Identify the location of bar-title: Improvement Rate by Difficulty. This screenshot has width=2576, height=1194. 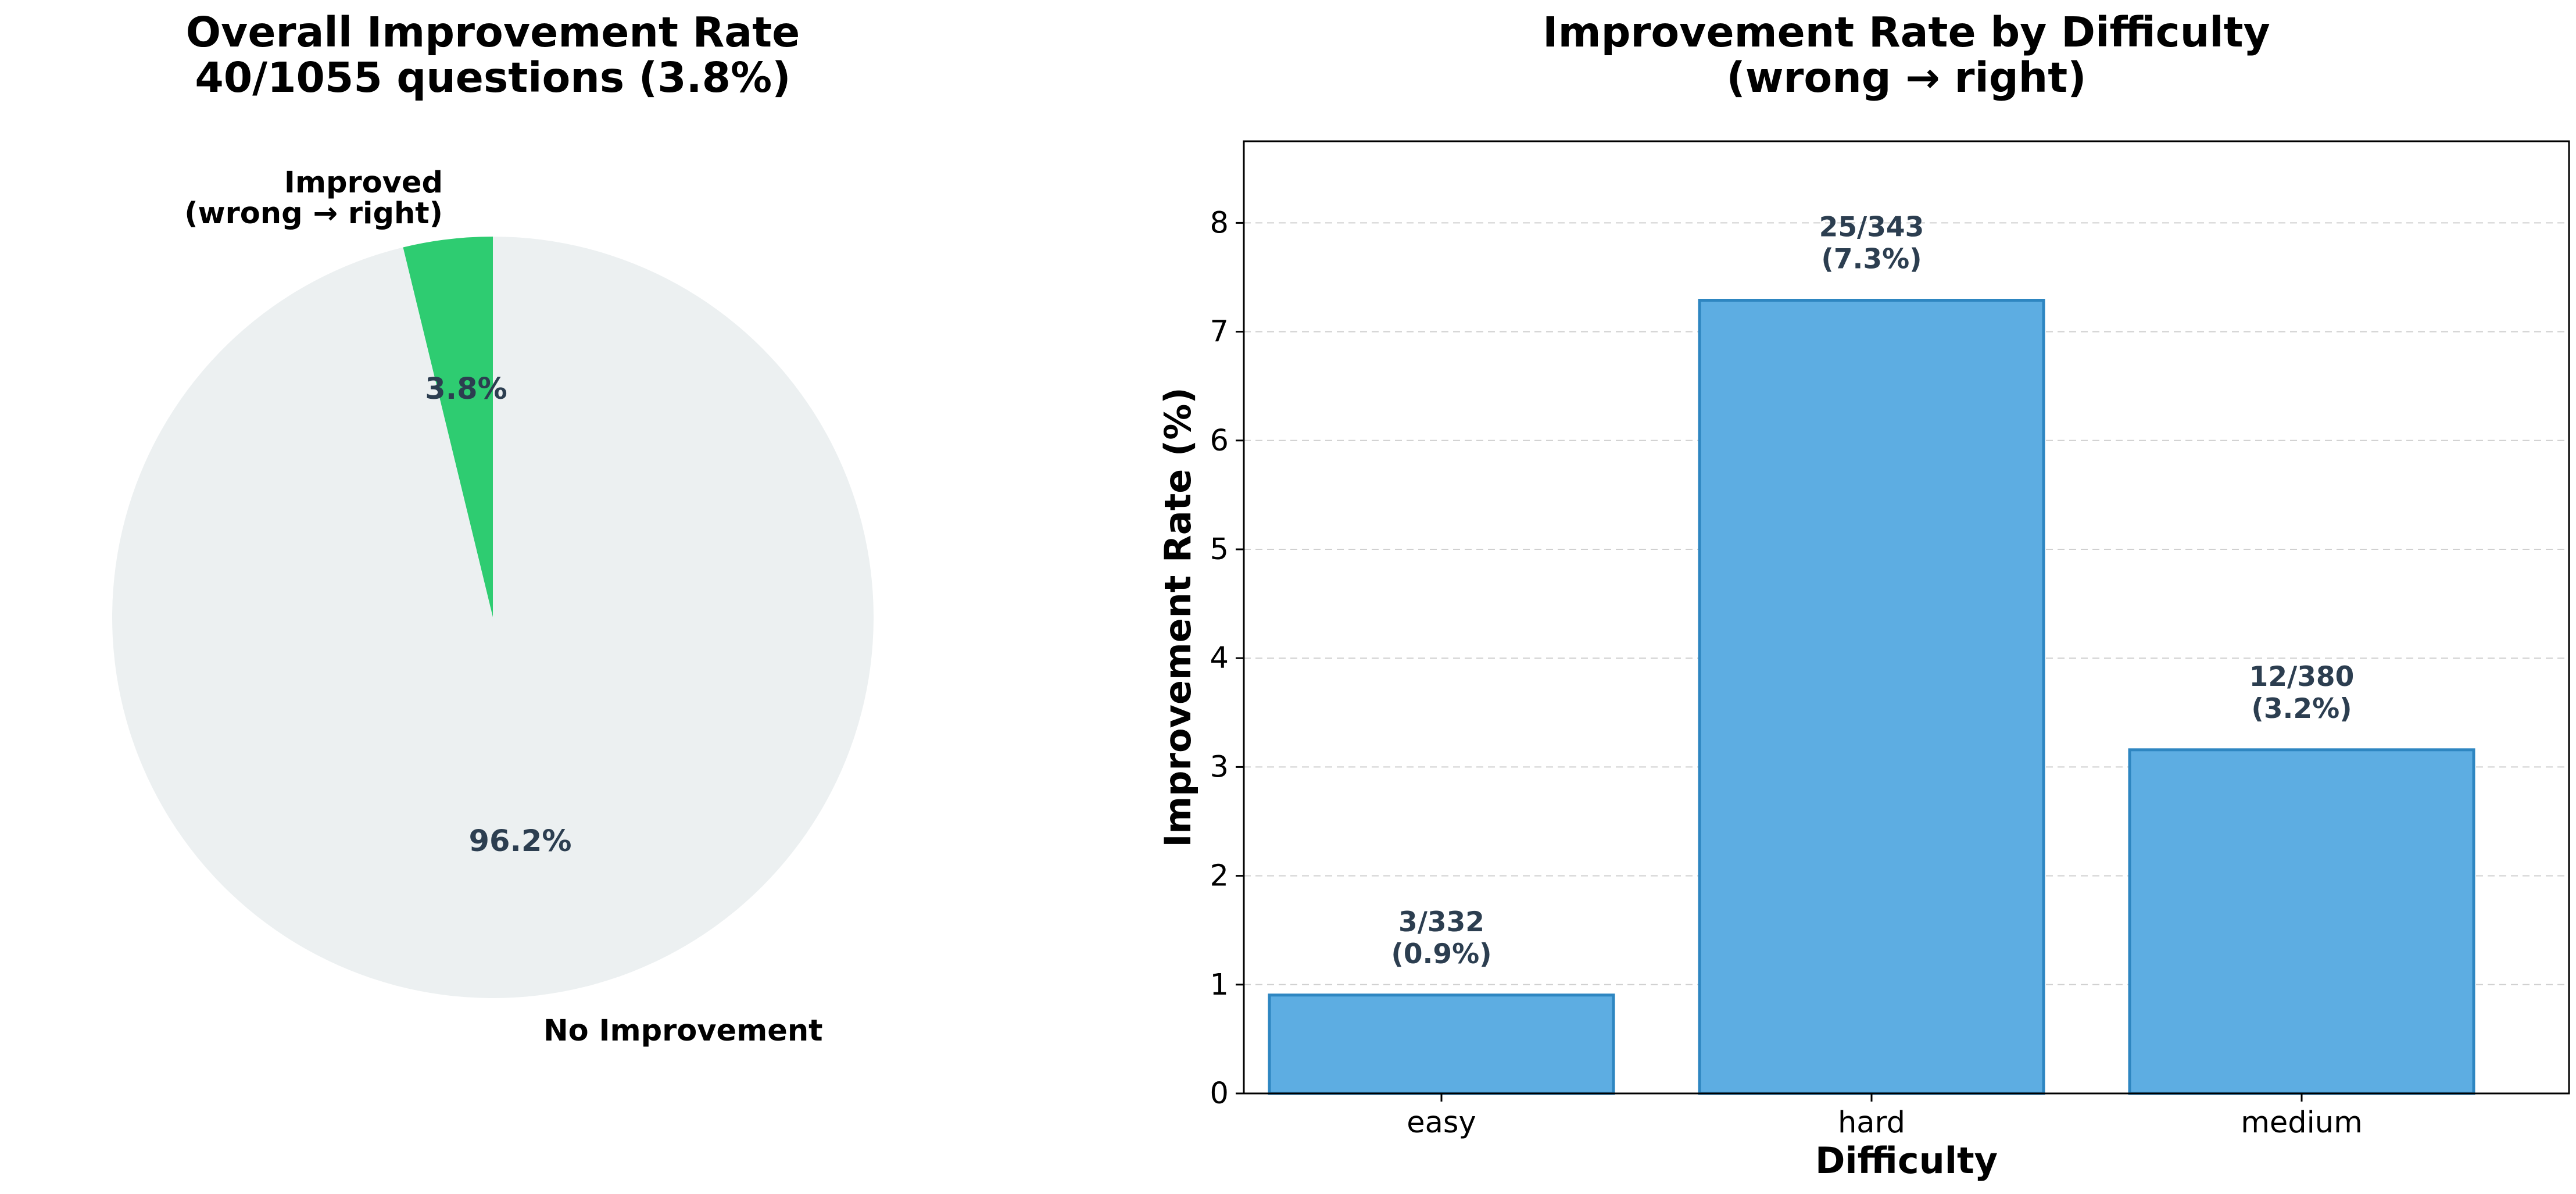
(1907, 32).